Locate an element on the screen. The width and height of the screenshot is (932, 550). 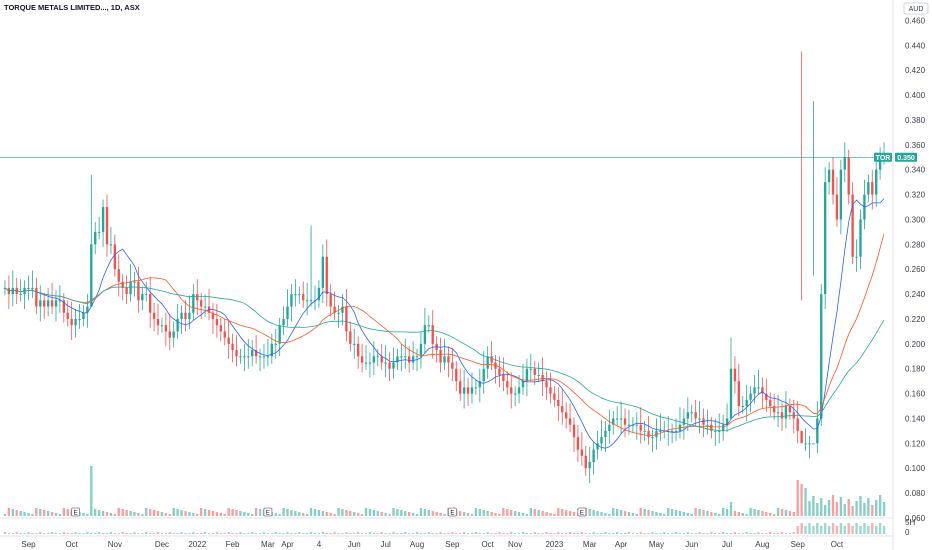
y-tick-label: 0.320 is located at coordinates (915, 195).